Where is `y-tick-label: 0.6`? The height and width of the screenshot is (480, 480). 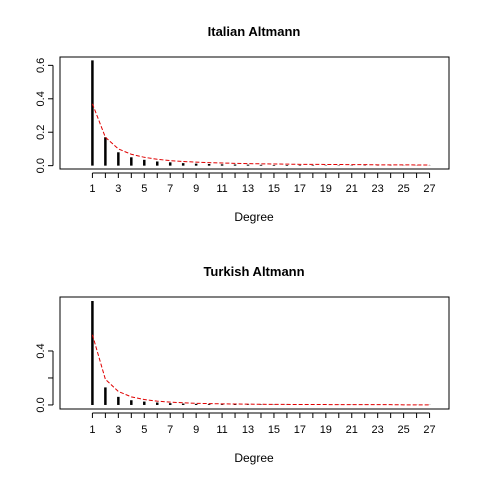
y-tick-label: 0.6 is located at coordinates (41, 65).